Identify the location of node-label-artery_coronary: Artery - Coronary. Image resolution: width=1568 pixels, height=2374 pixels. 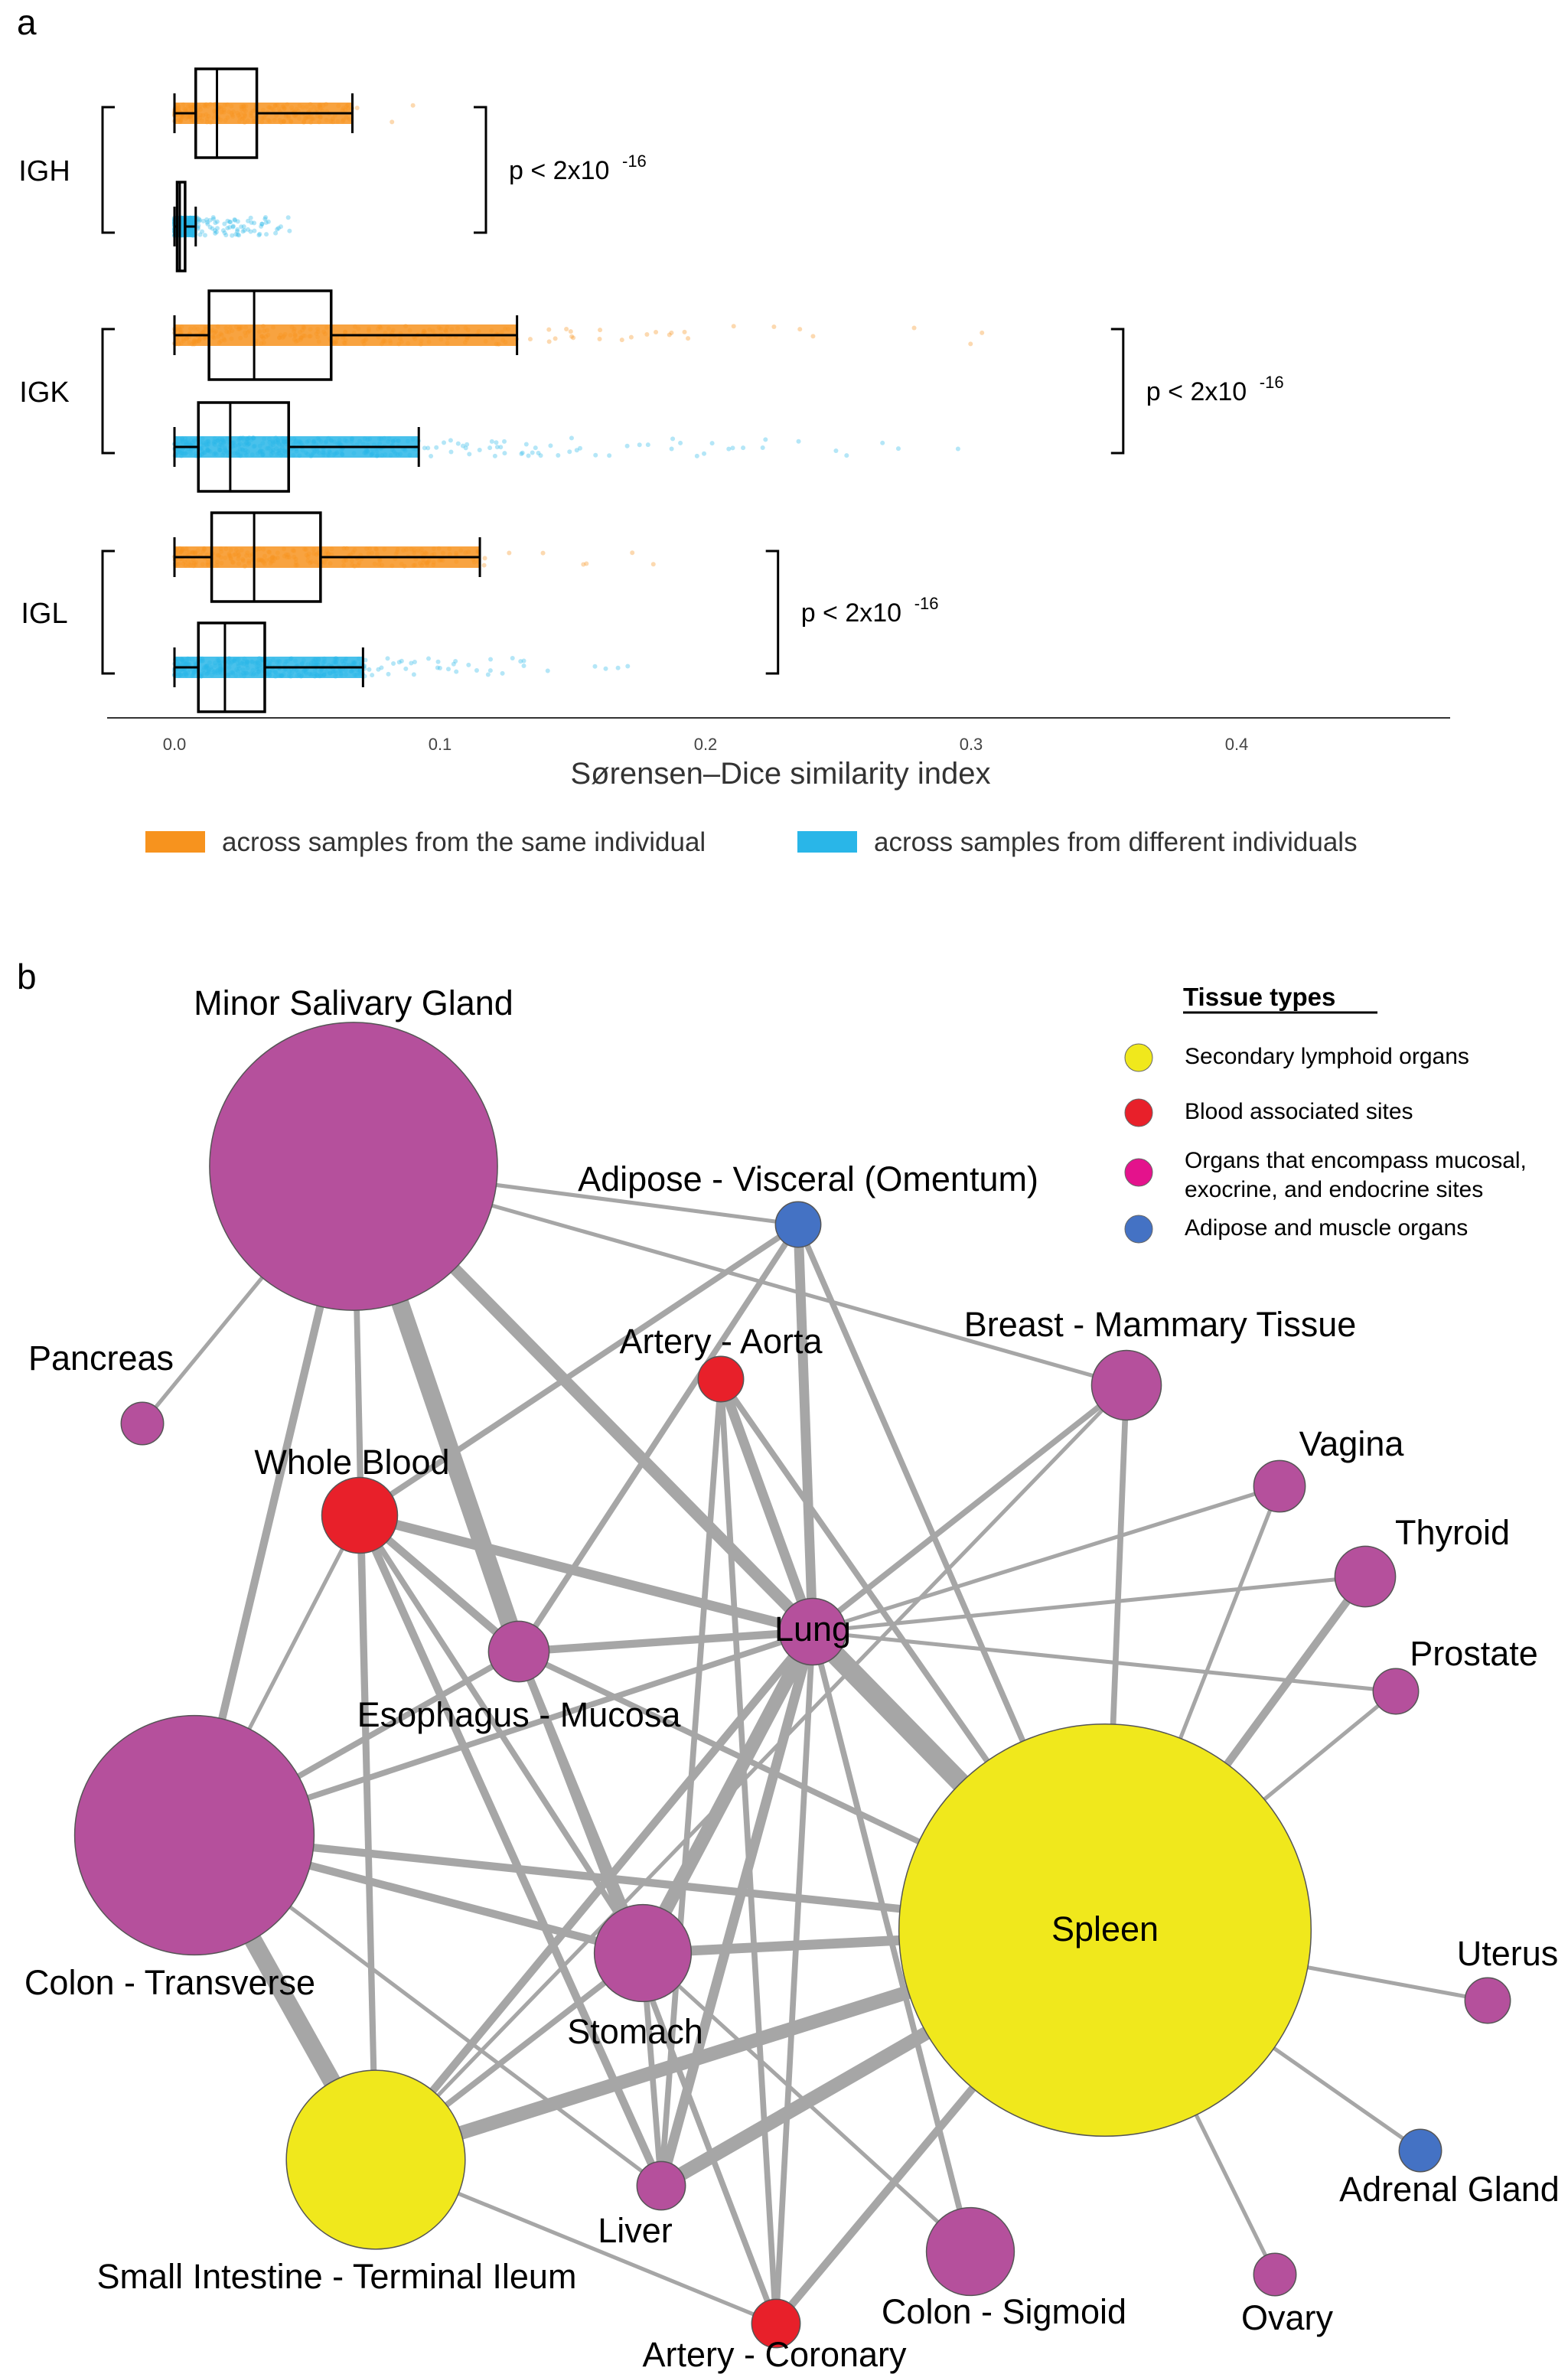
(774, 2355).